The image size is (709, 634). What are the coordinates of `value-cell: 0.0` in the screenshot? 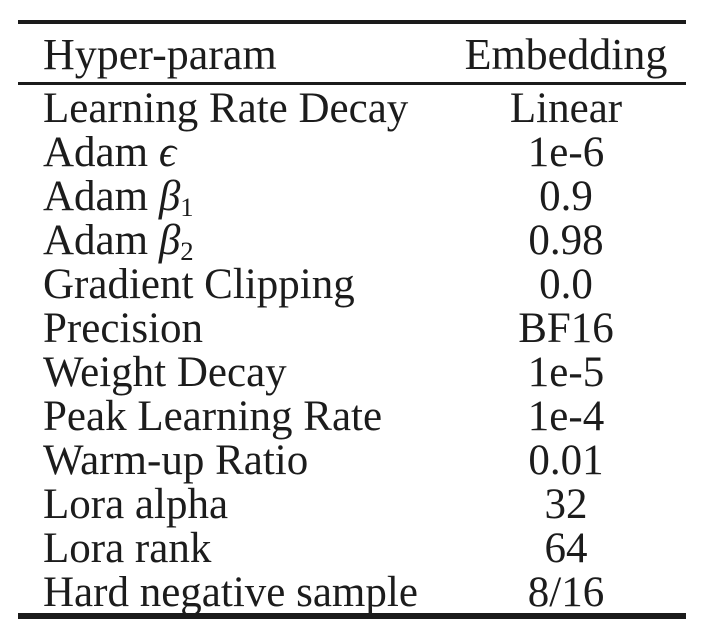 It's located at (566, 284).